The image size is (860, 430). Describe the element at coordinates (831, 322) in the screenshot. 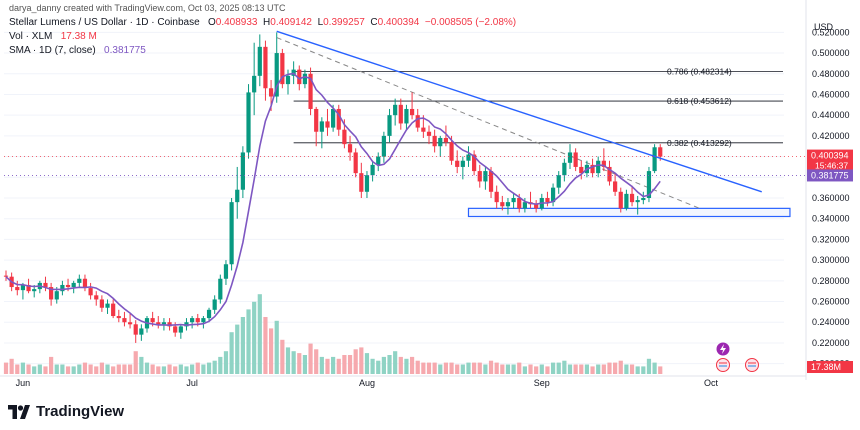

I see `y-tick-label: 0.240000` at that location.